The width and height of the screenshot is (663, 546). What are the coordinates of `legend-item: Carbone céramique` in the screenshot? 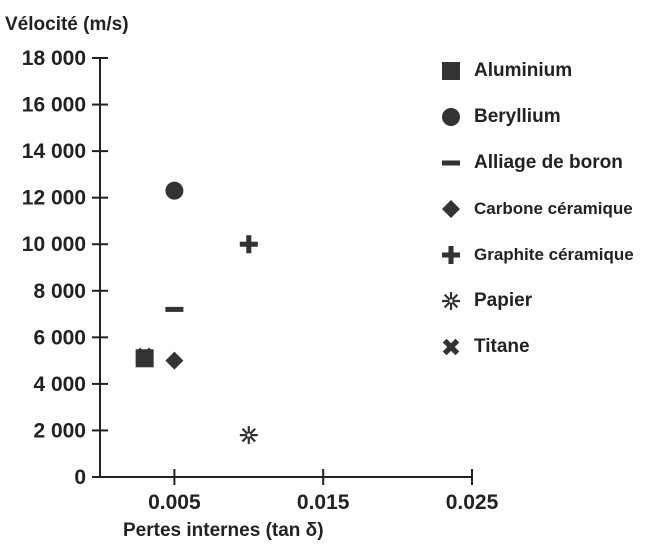 It's located at (537, 209).